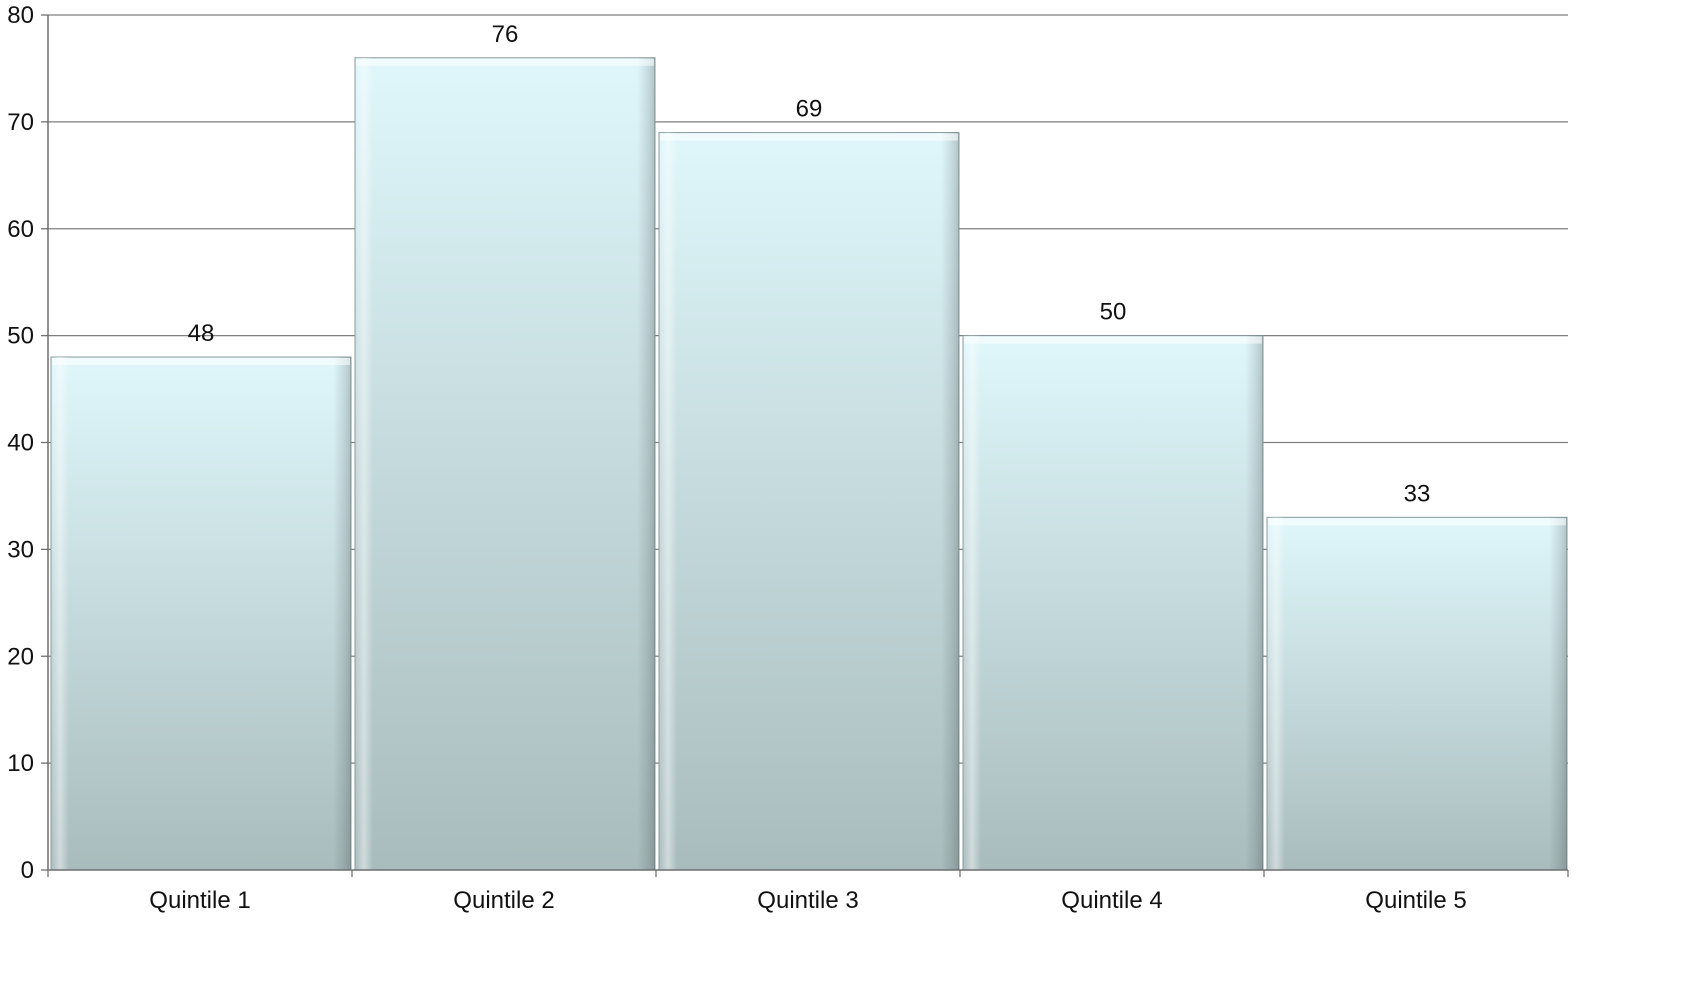 The width and height of the screenshot is (1686, 983). What do you see at coordinates (20, 336) in the screenshot?
I see `y-tick-label: 50` at bounding box center [20, 336].